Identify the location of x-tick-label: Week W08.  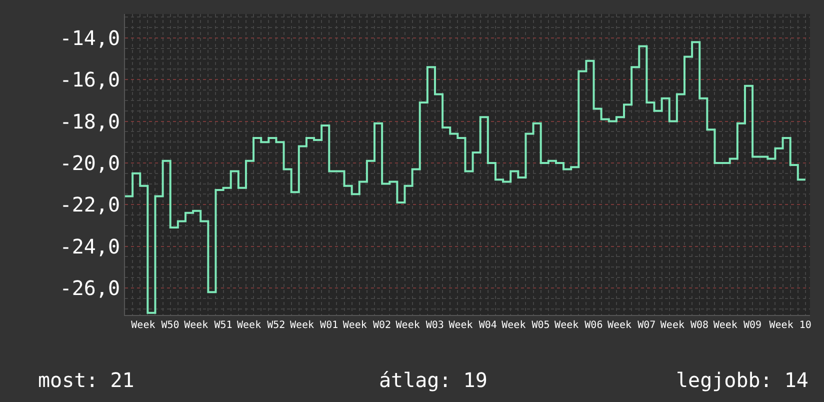
(684, 325).